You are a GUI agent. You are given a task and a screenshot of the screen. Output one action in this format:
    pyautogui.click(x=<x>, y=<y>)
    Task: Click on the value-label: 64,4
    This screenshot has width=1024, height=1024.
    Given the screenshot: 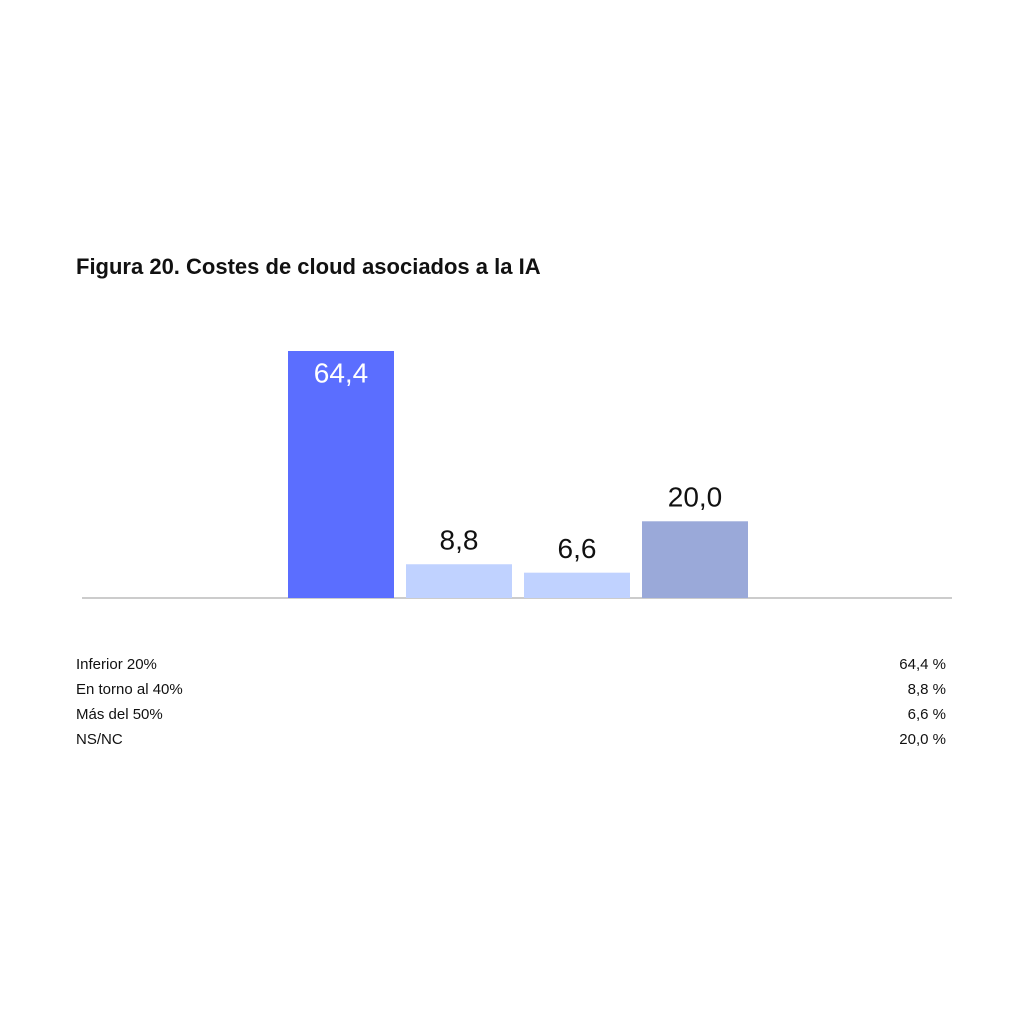 What is the action you would take?
    pyautogui.click(x=341, y=372)
    